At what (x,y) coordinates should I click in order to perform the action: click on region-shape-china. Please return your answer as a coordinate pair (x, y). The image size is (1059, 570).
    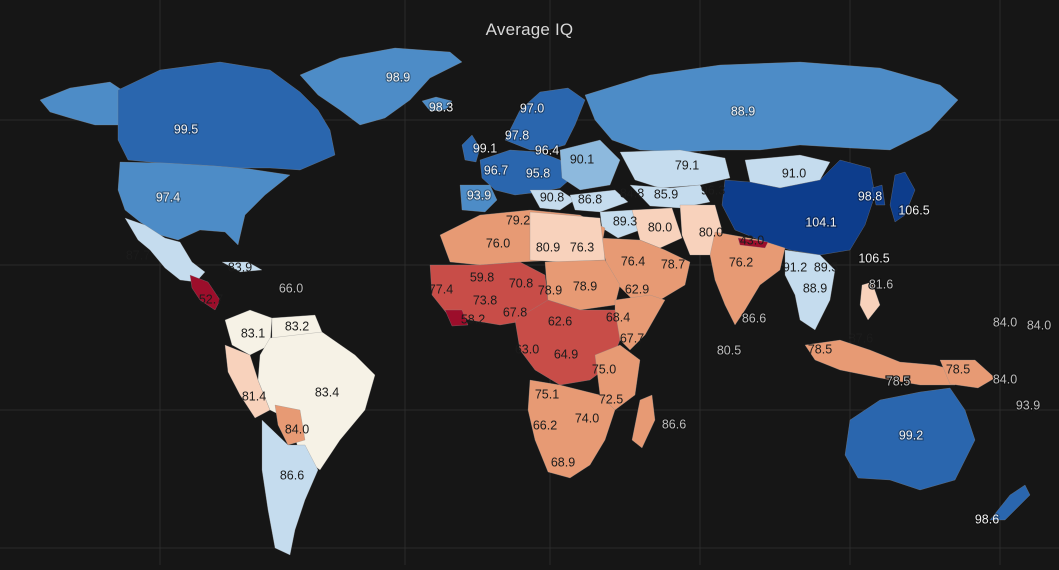
    Looking at the image, I should click on (798, 207).